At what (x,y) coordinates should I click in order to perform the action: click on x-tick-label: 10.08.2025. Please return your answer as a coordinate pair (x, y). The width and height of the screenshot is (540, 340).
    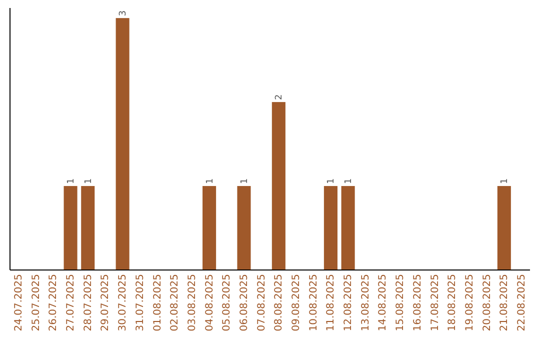
    Looking at the image, I should click on (314, 303).